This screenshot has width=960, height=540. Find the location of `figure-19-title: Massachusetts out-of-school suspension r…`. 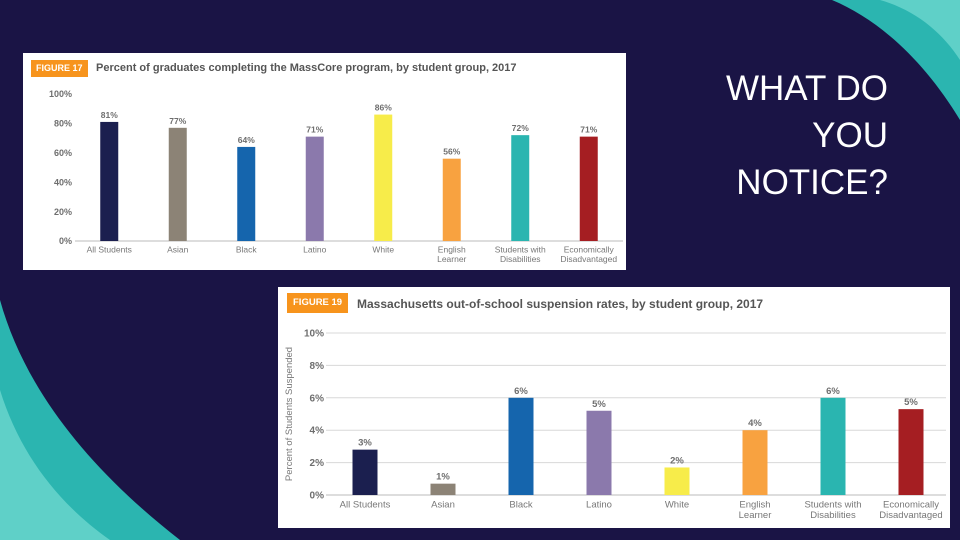

figure-19-title: Massachusetts out-of-school suspension r… is located at coordinates (560, 304).